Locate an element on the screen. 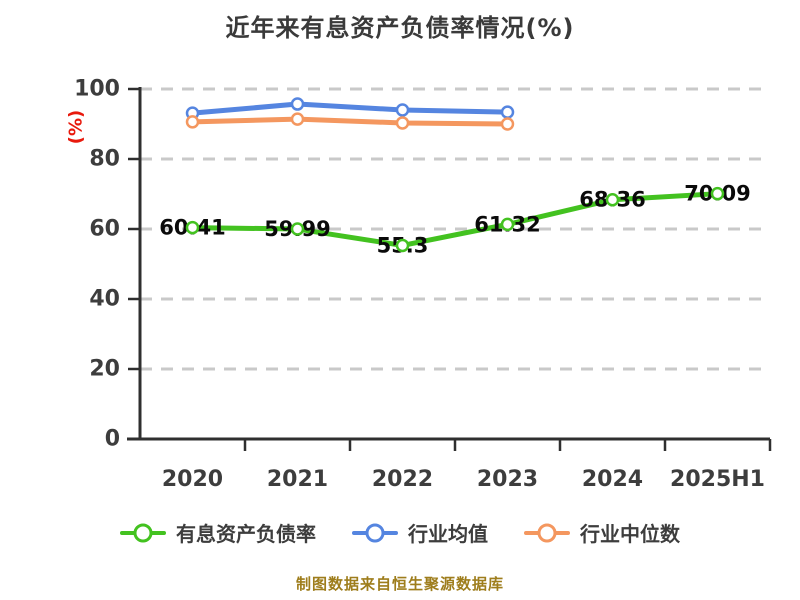 The width and height of the screenshot is (800, 600). x-tick-label: 2025H1 is located at coordinates (717, 479).